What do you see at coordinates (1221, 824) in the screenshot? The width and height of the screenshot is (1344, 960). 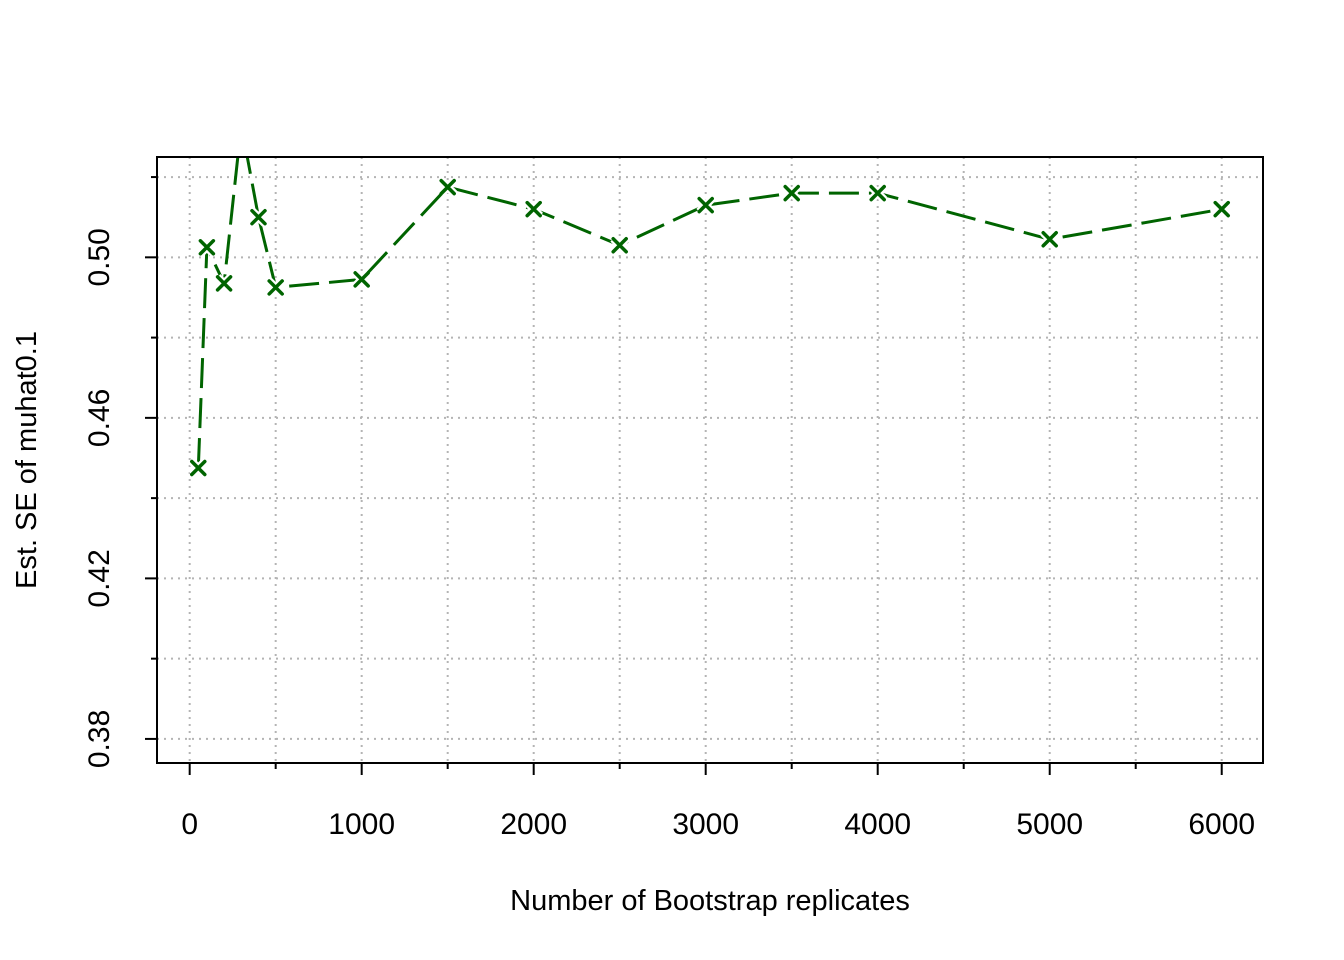 I see `x-tick-label: 6000` at bounding box center [1221, 824].